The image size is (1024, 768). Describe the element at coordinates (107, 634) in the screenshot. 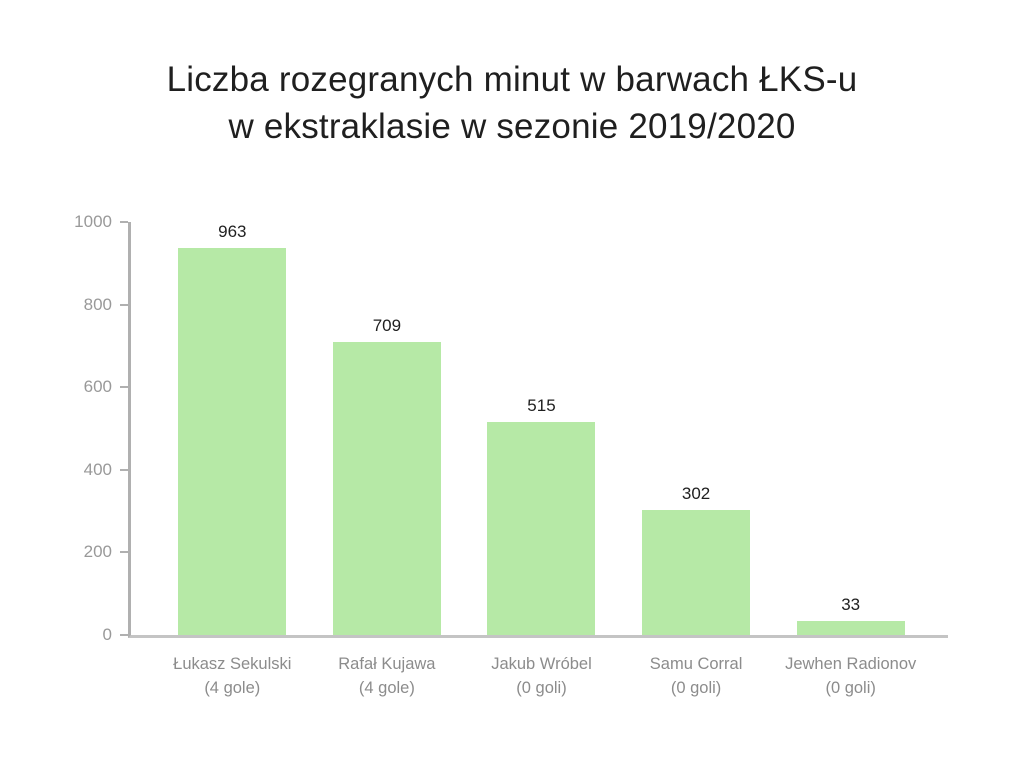

I see `y-axis-tick-label: 0` at that location.